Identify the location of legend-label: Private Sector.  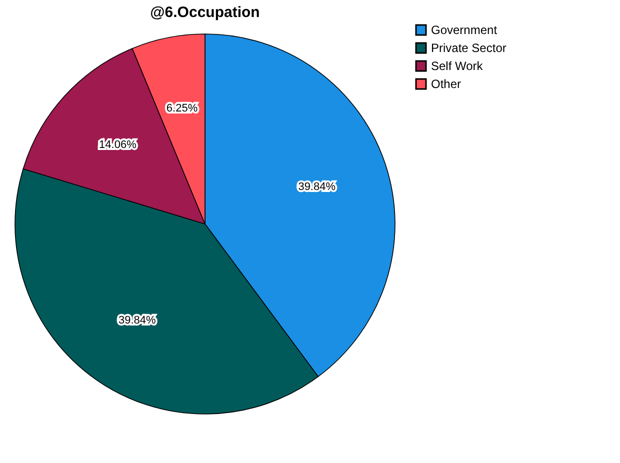
(468, 48).